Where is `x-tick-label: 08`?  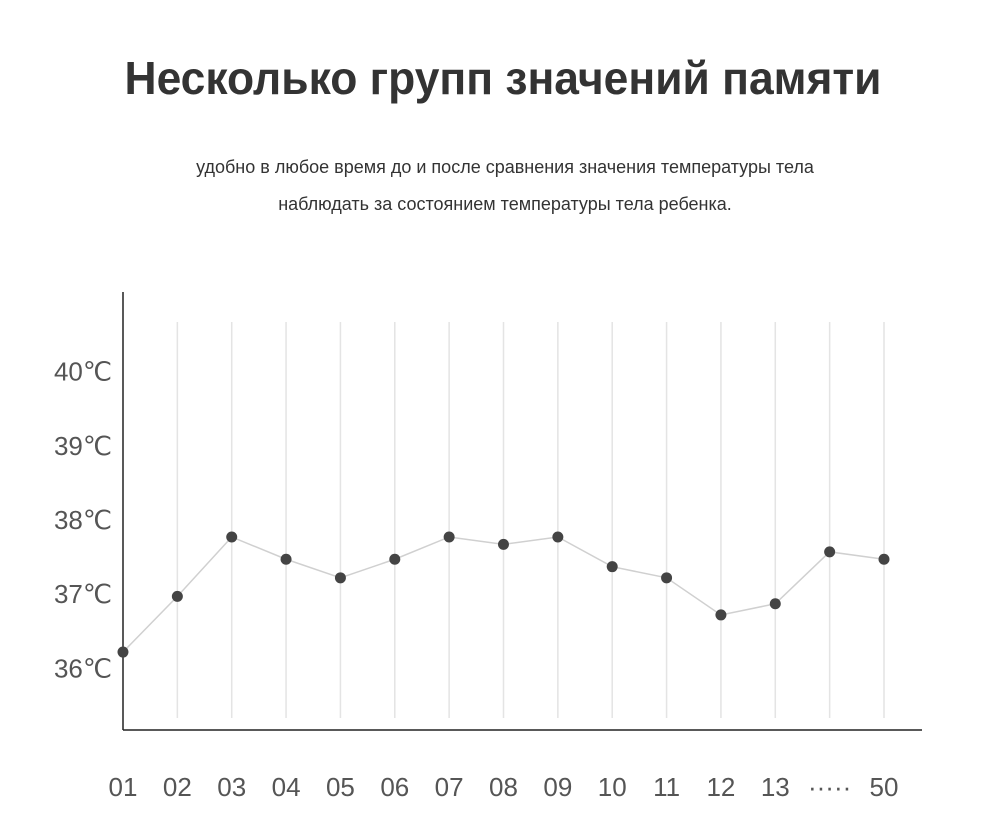
x-tick-label: 08 is located at coordinates (503, 787).